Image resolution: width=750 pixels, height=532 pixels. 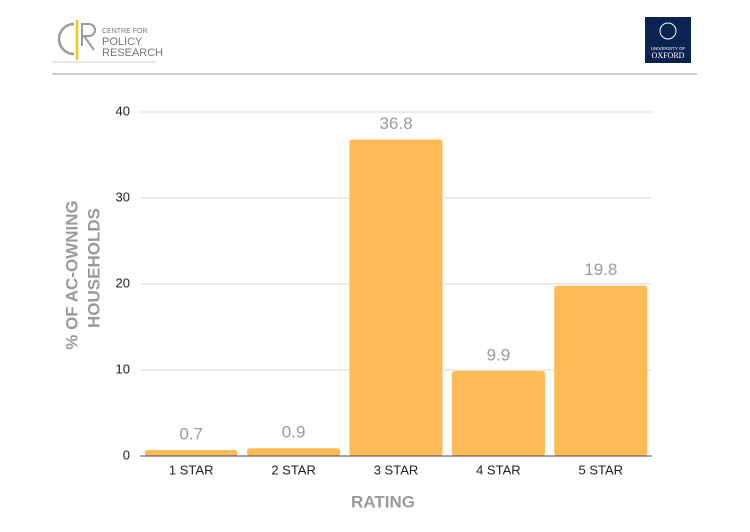 What do you see at coordinates (395, 123) in the screenshot?
I see `value-label: 36.8` at bounding box center [395, 123].